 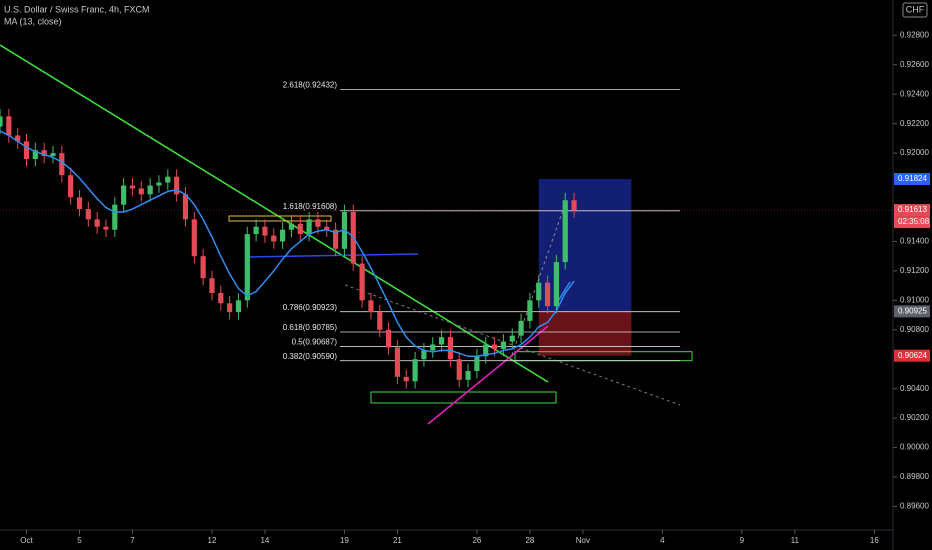 I want to click on legend-ma: MA (13, close), so click(x=33, y=21).